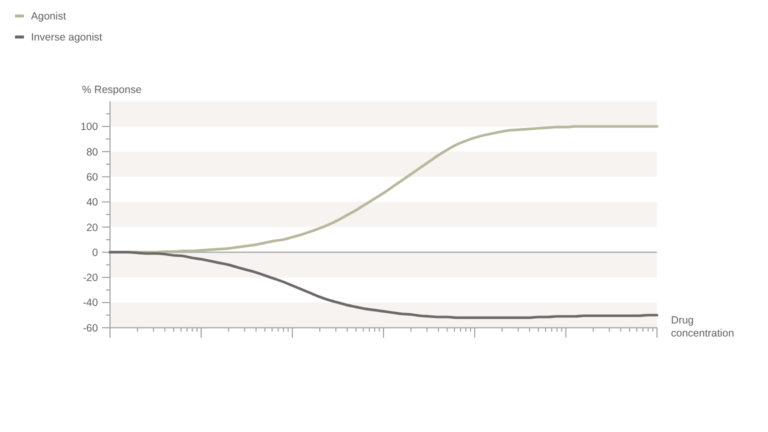 Image resolution: width=768 pixels, height=432 pixels. What do you see at coordinates (92, 228) in the screenshot?
I see `y-tick-label: 20` at bounding box center [92, 228].